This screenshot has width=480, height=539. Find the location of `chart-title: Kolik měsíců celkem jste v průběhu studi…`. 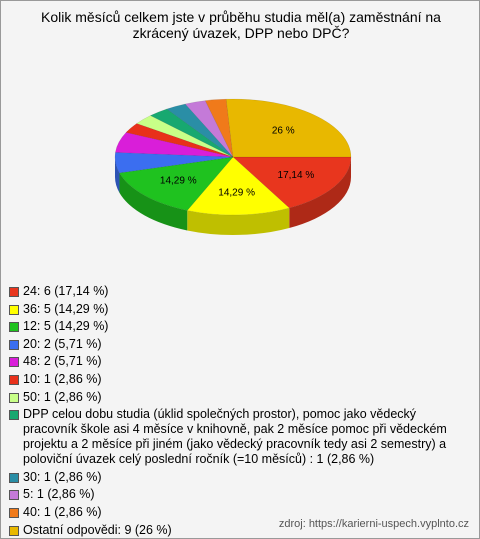

chart-title: Kolik měsíců celkem jste v průběhu studi… is located at coordinates (241, 25).